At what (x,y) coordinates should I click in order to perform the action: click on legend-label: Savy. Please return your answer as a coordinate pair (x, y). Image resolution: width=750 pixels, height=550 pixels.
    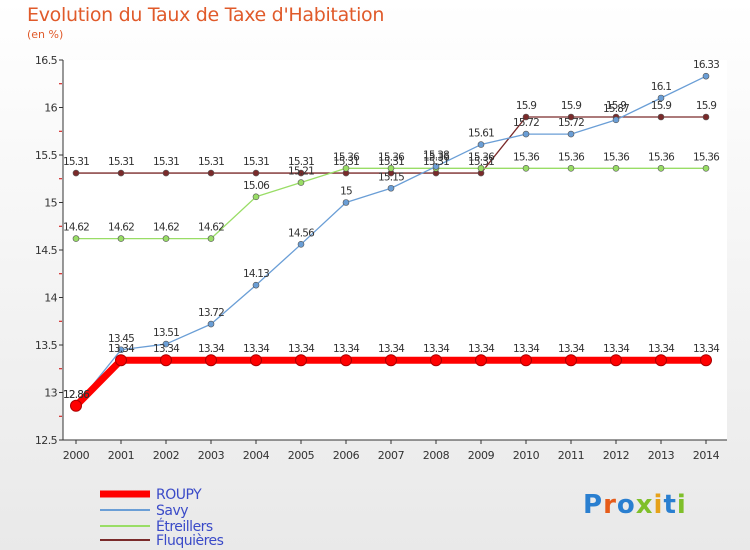
    Looking at the image, I should click on (172, 511).